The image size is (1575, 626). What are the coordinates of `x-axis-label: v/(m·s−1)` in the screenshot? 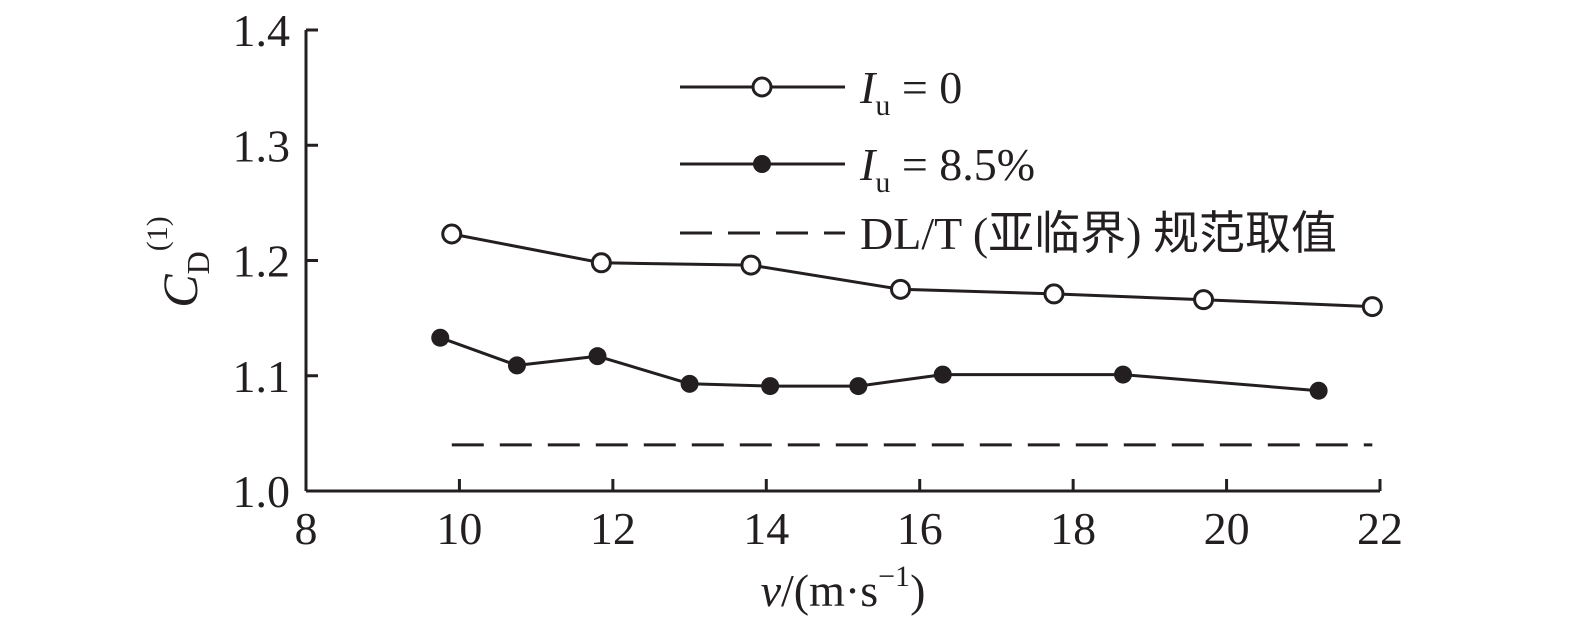 It's located at (843, 588).